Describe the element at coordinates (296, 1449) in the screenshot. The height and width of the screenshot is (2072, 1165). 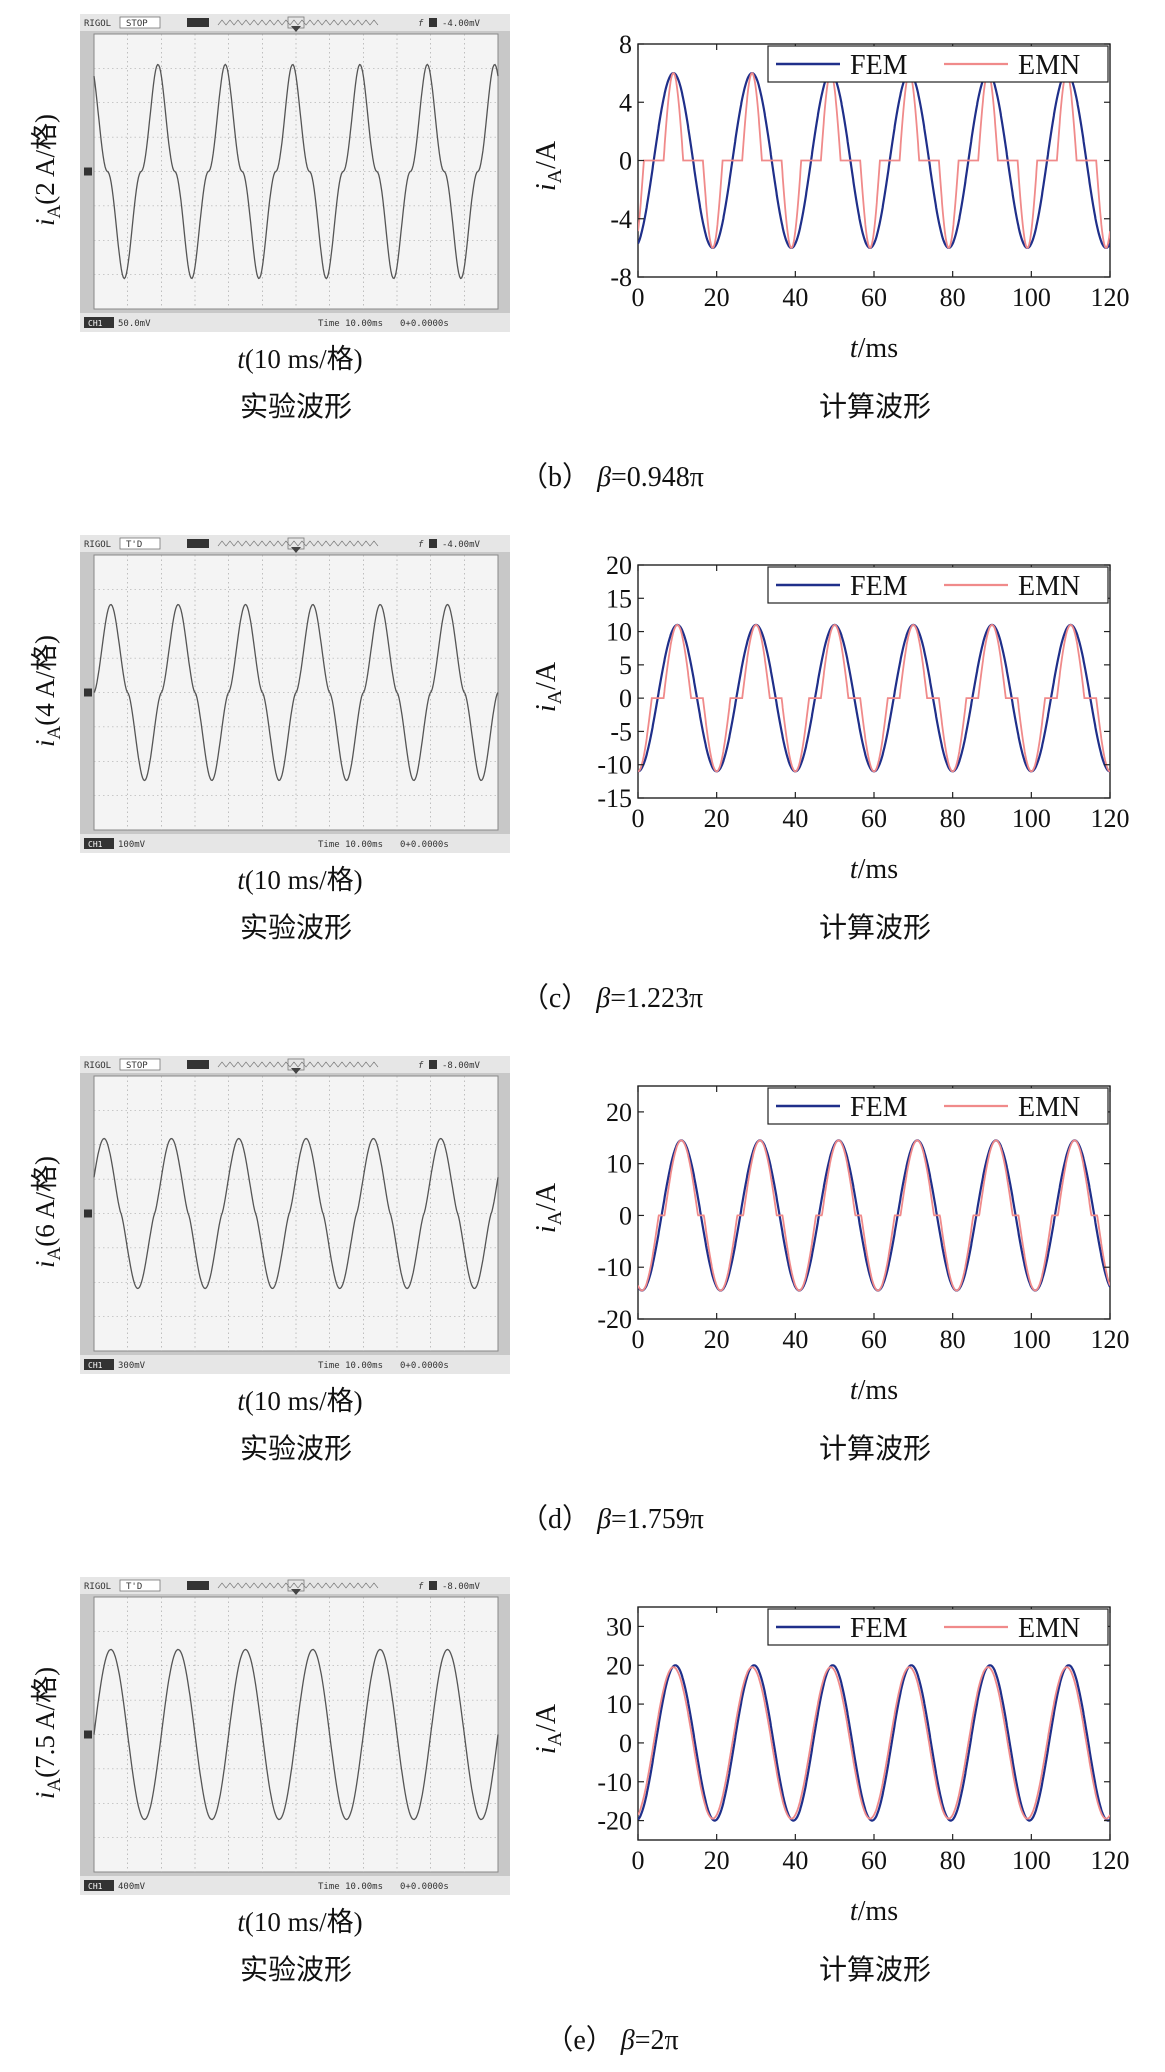
I see `experimental-caption: 实验波形` at that location.